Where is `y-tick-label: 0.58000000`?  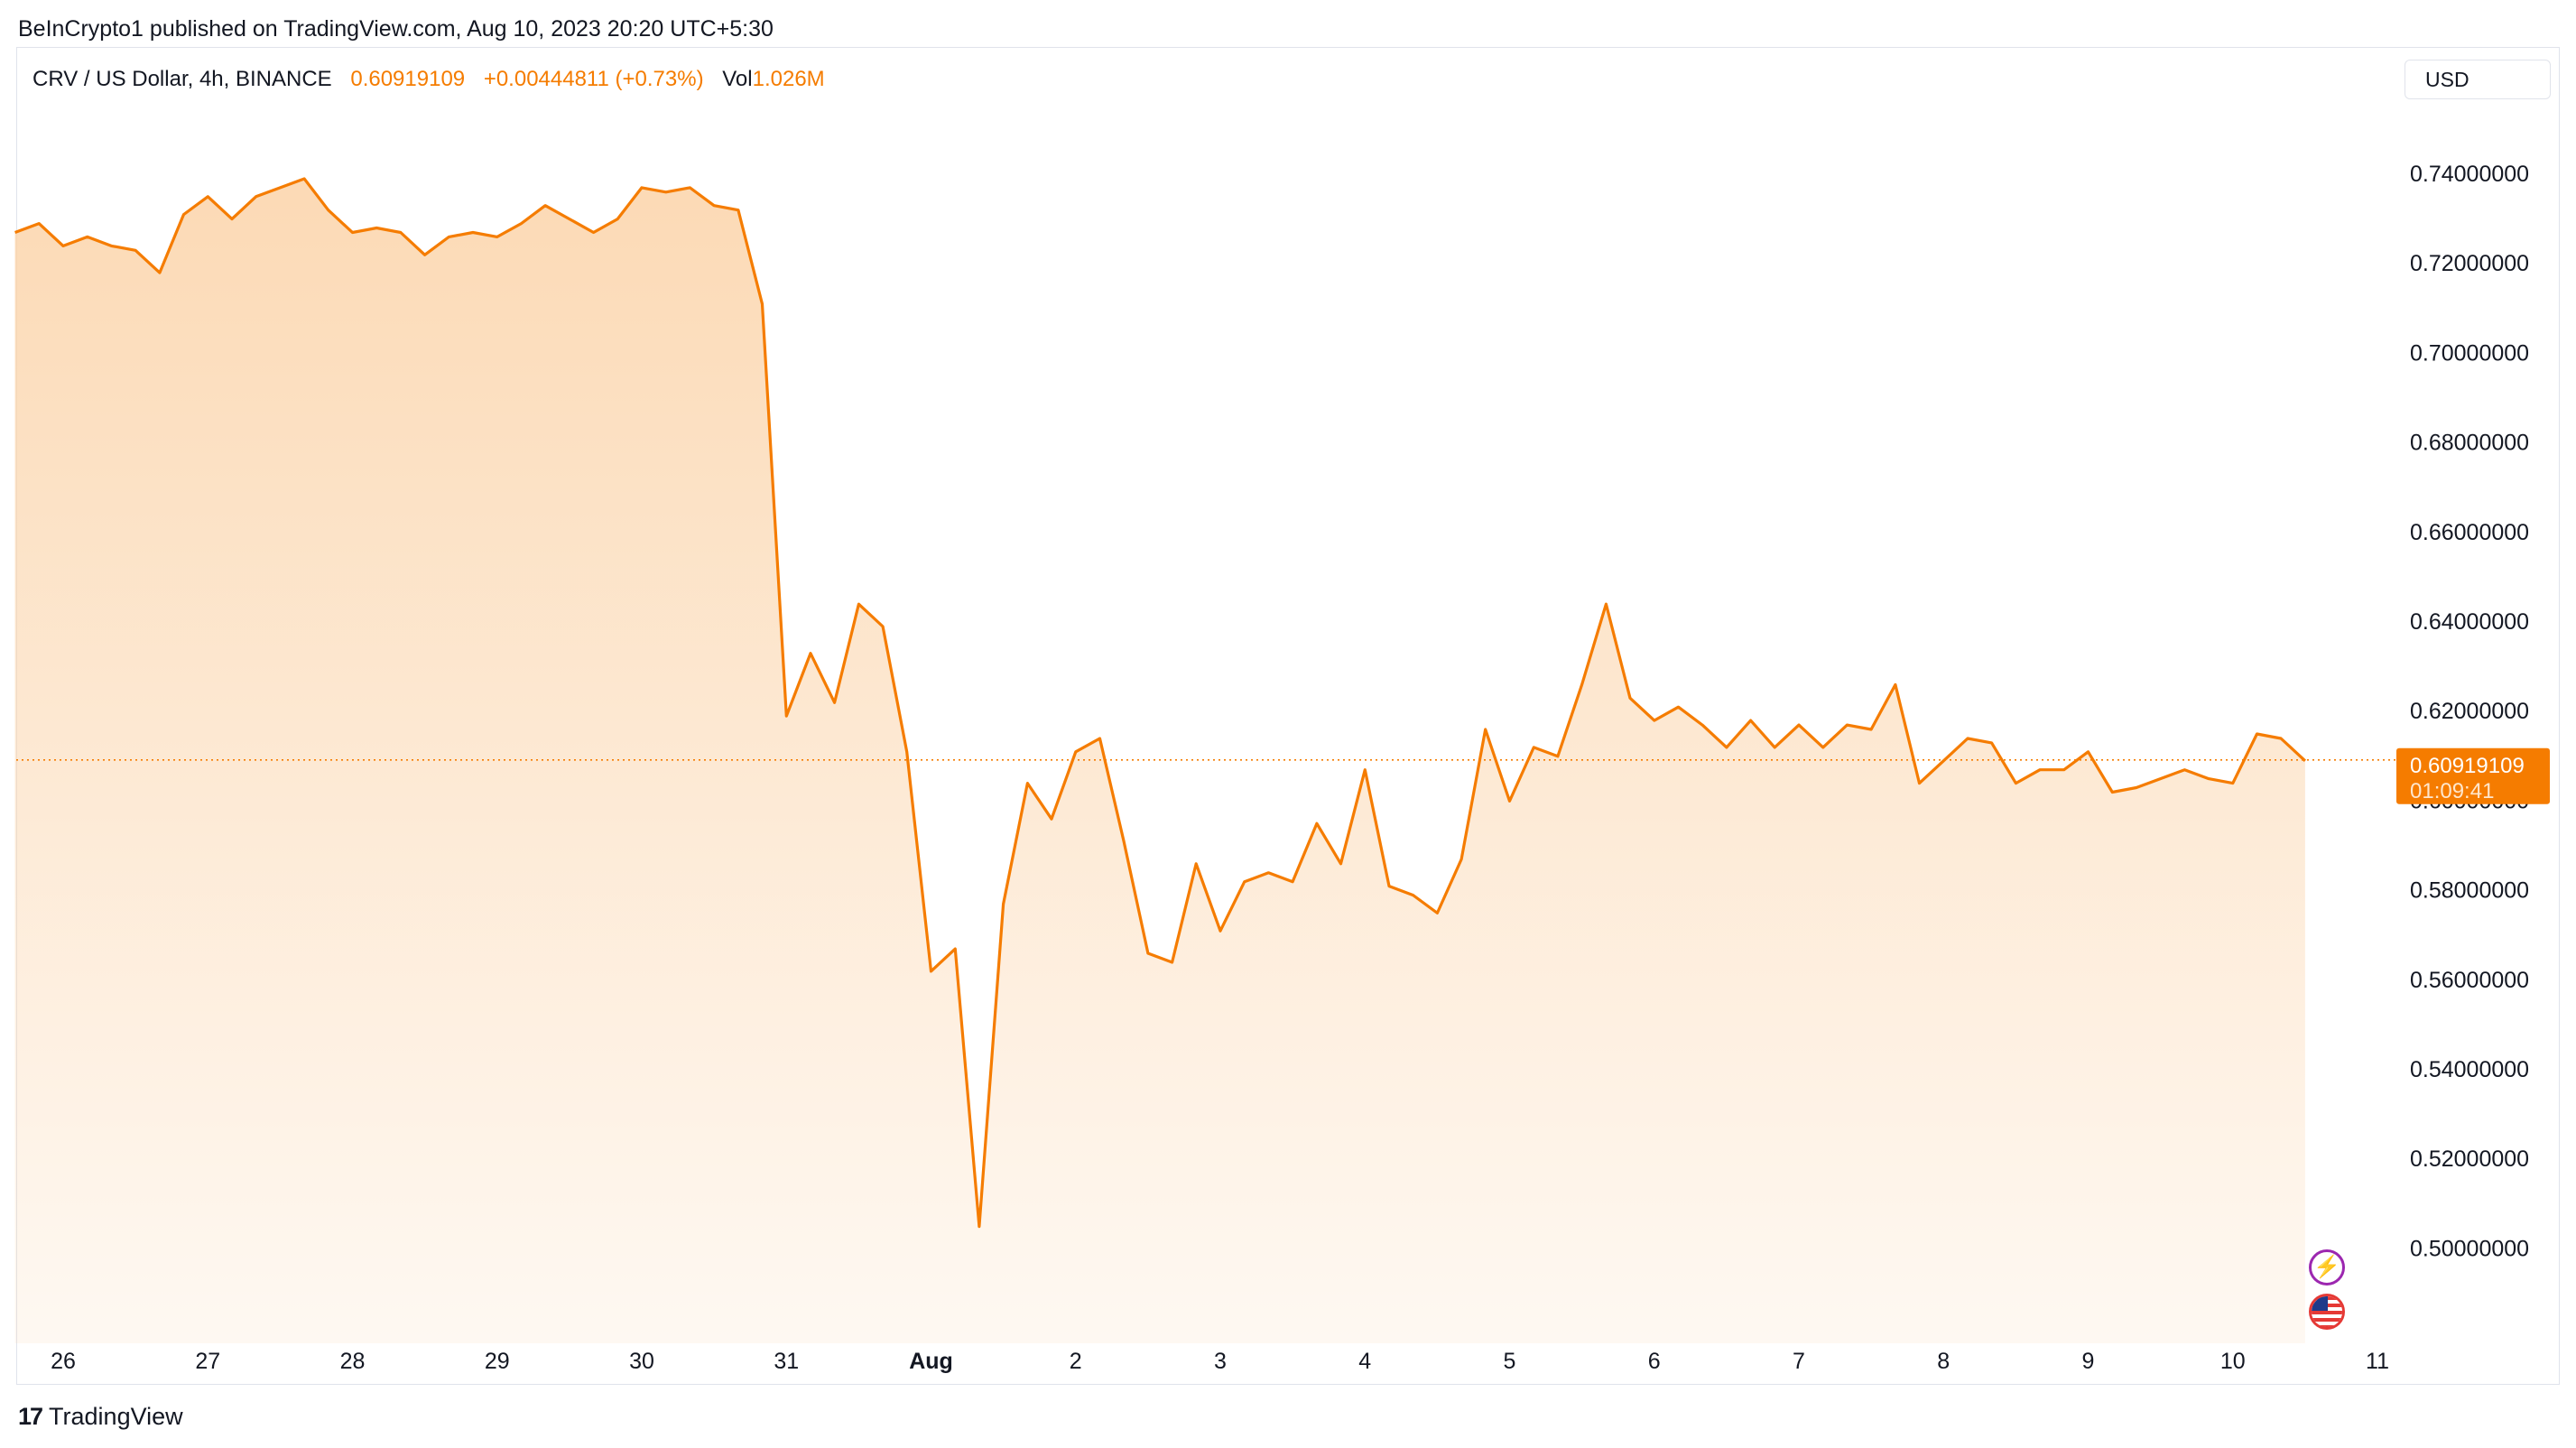 y-tick-label: 0.58000000 is located at coordinates (2469, 891).